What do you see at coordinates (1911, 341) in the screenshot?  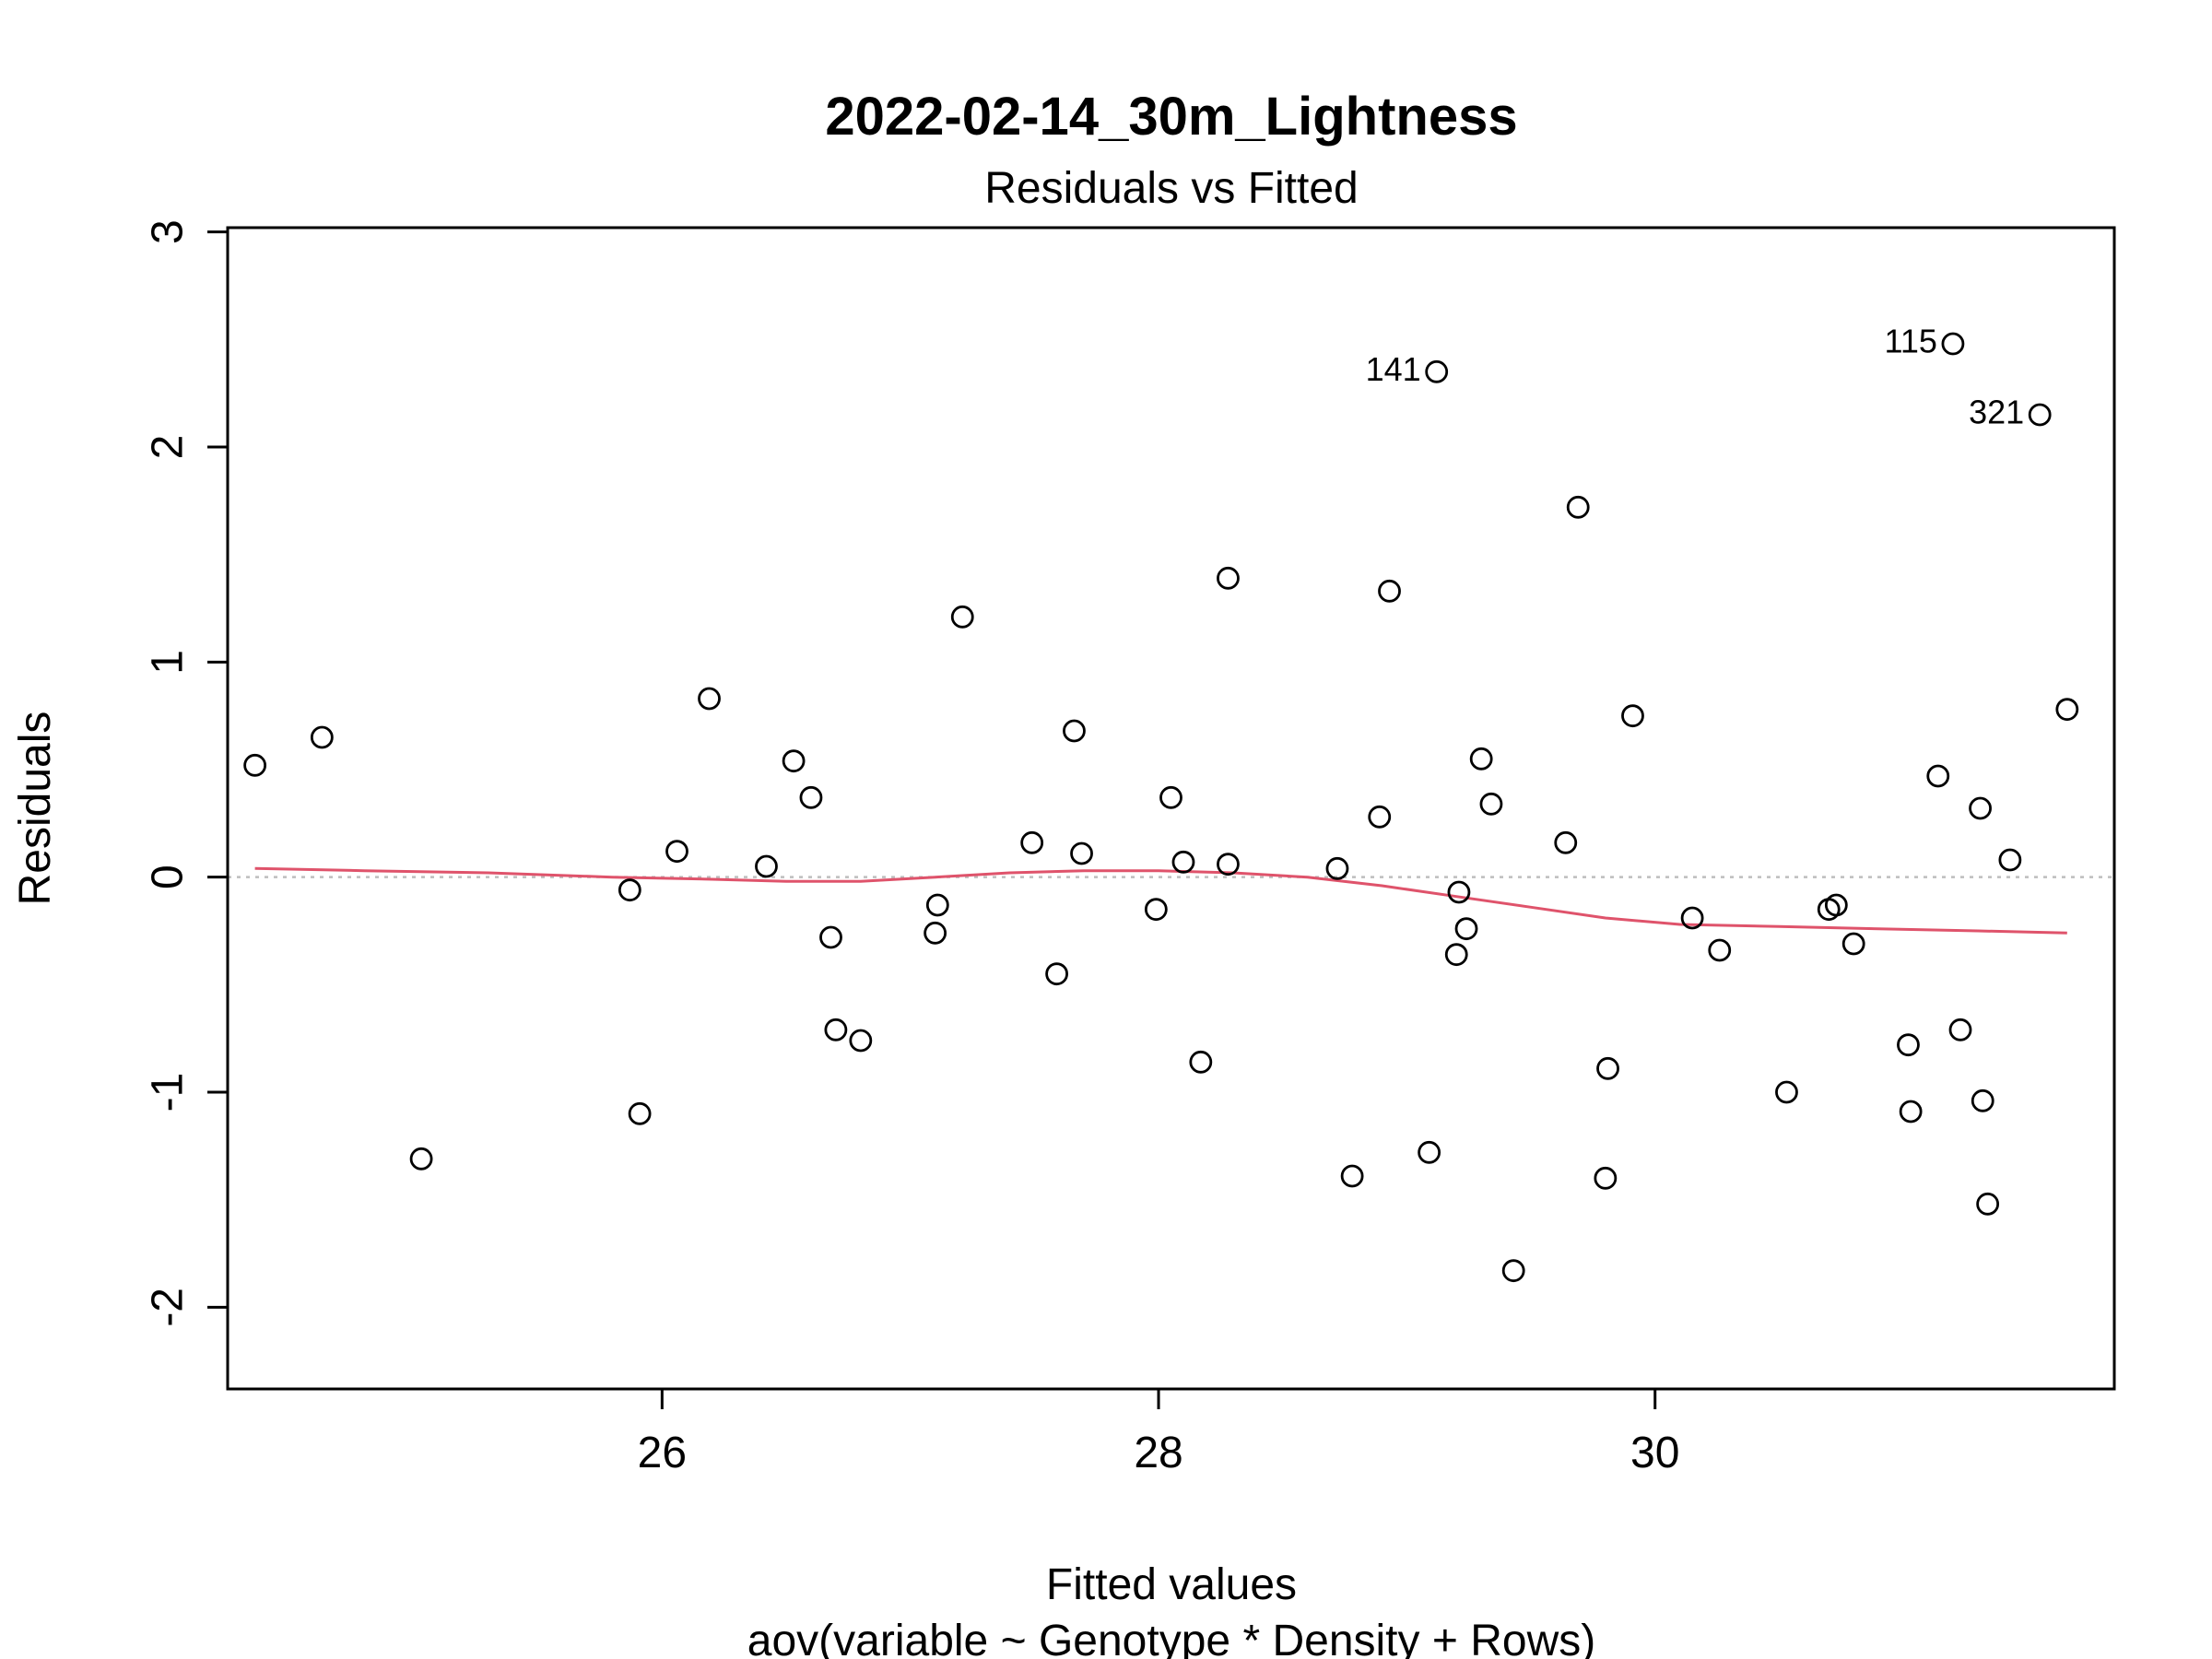 I see `point-label-115: 115` at bounding box center [1911, 341].